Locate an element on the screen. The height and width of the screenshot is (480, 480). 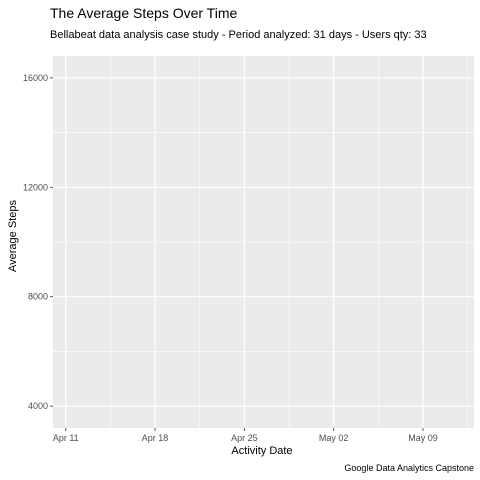
y-axis-title: Average Steps is located at coordinates (13, 236).